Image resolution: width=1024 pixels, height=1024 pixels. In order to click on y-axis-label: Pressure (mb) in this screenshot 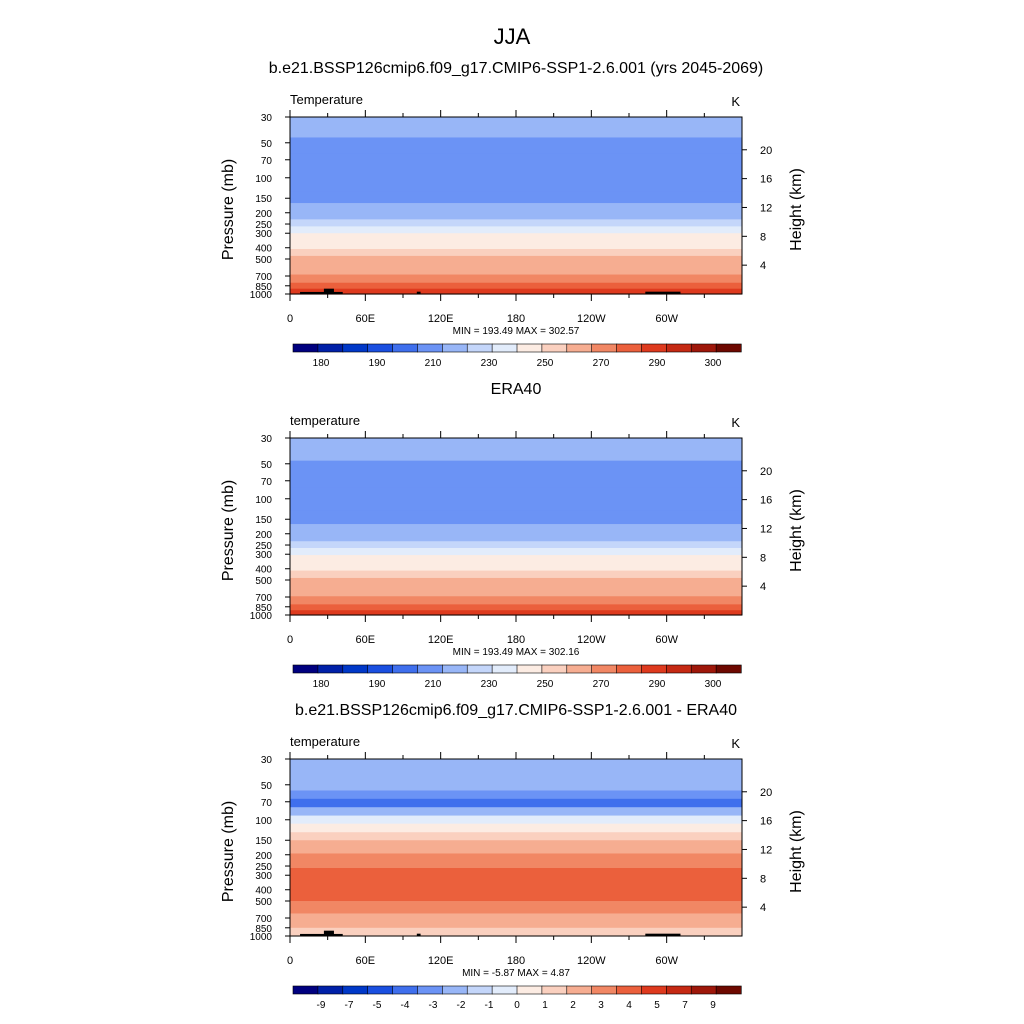, I will do `click(228, 530)`.